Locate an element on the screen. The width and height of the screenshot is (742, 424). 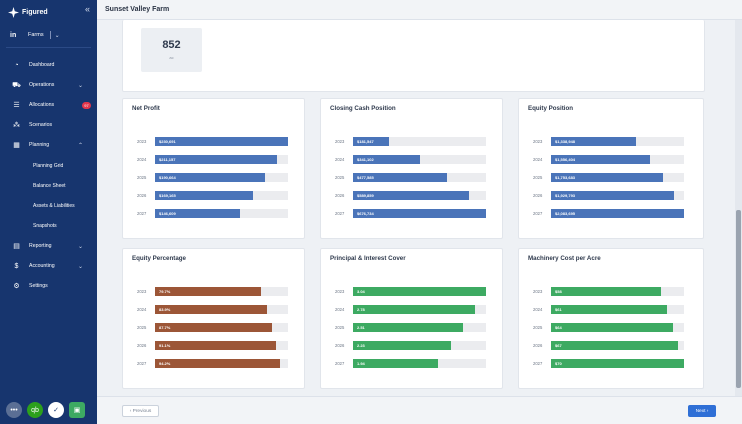
bar-fill: $1,753,683 is located at coordinates (607, 177).